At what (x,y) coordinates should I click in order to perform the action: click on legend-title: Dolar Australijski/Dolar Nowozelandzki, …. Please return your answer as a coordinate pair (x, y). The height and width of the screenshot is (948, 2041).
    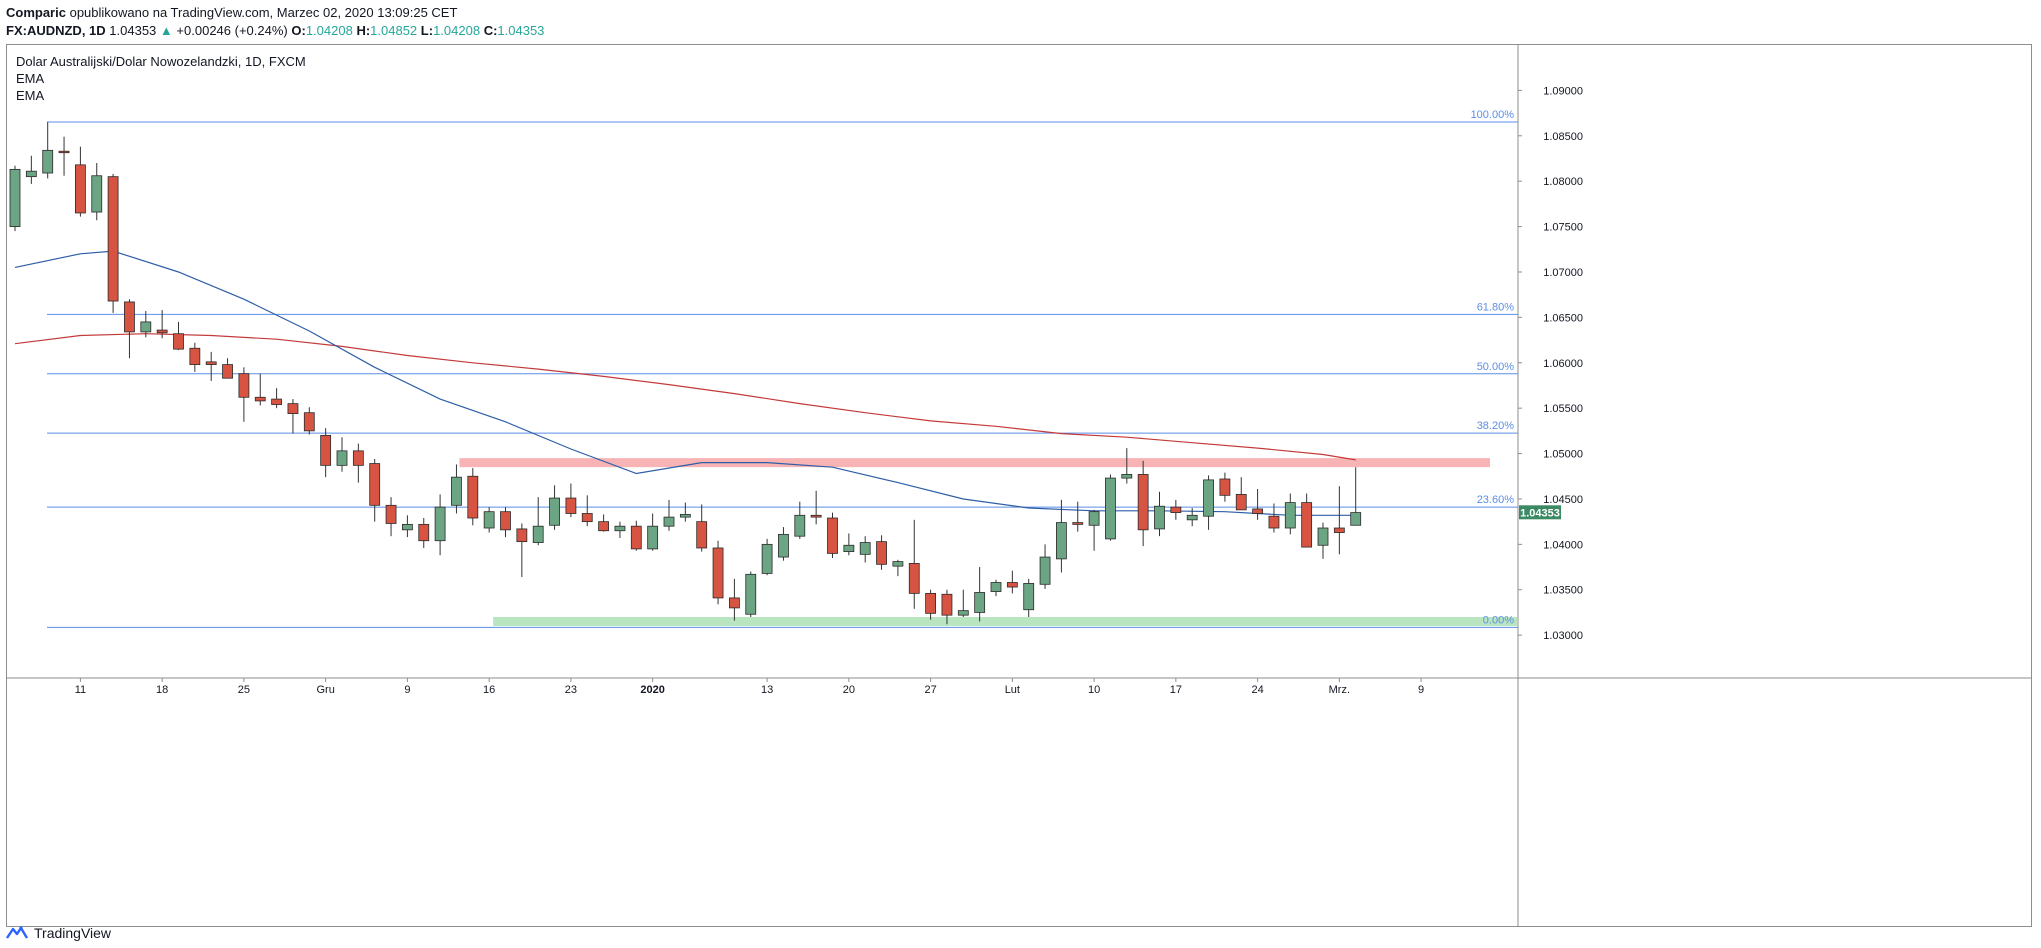
    Looking at the image, I should click on (161, 61).